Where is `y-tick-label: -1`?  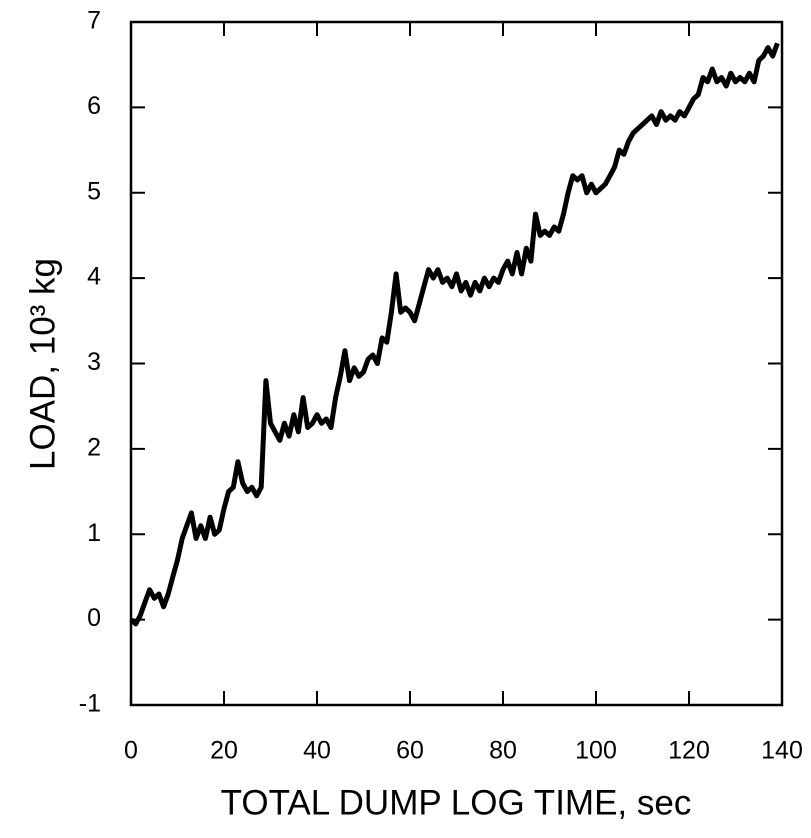
y-tick-label: -1 is located at coordinates (90, 704).